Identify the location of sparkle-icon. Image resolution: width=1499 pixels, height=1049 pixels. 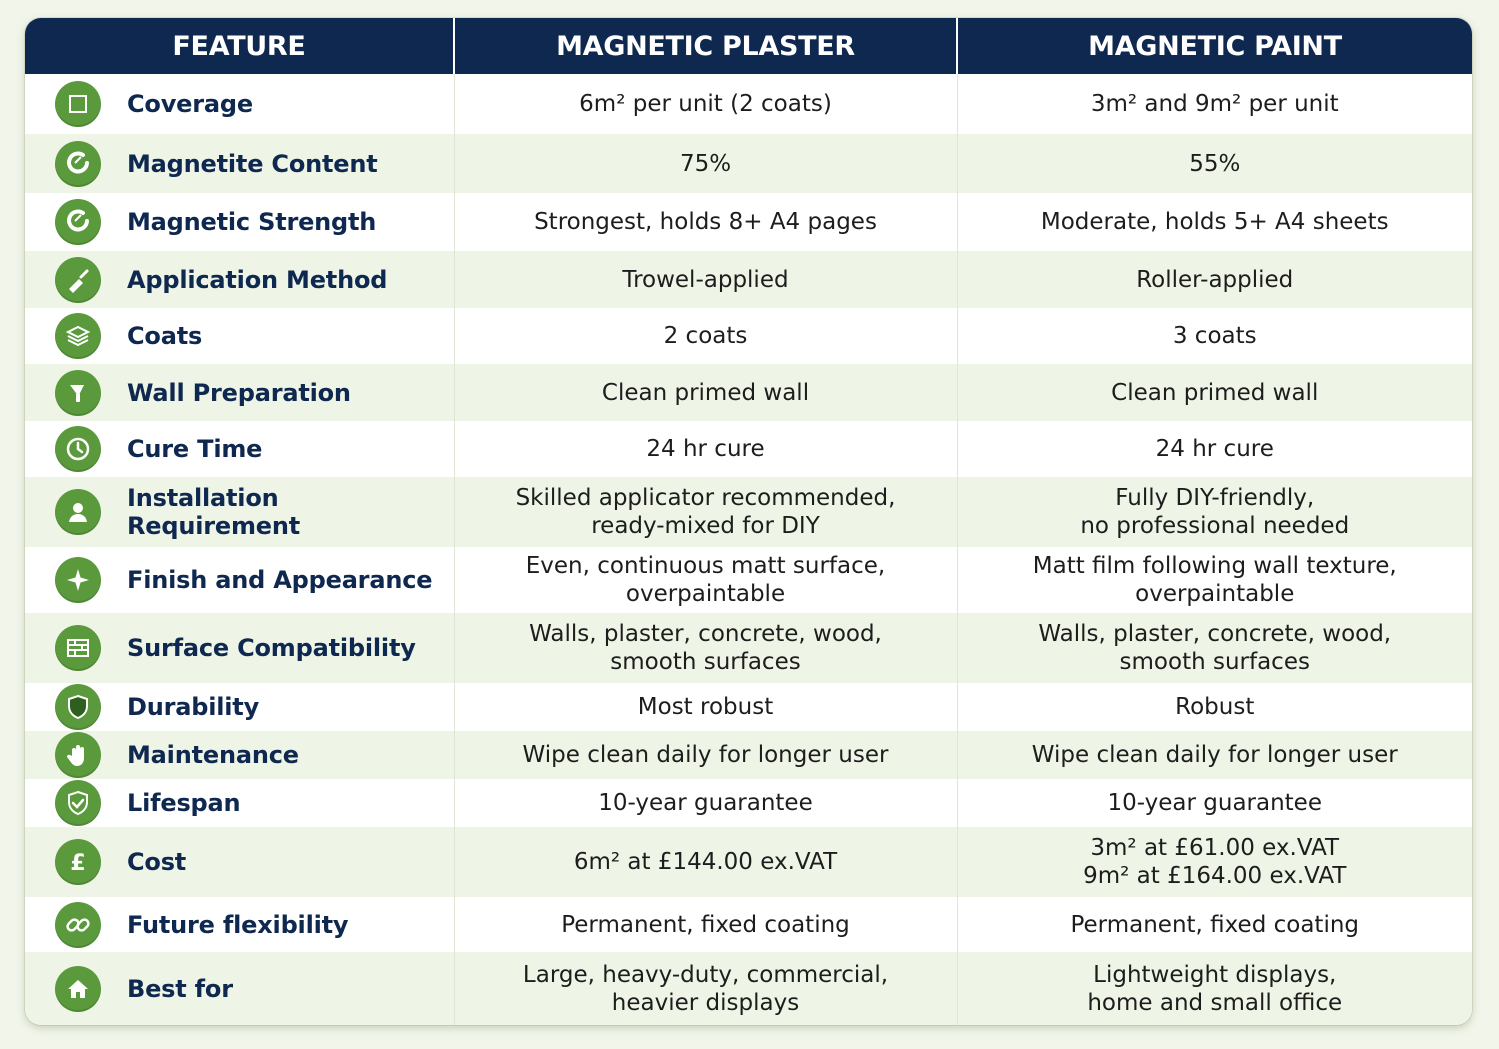
(78, 580).